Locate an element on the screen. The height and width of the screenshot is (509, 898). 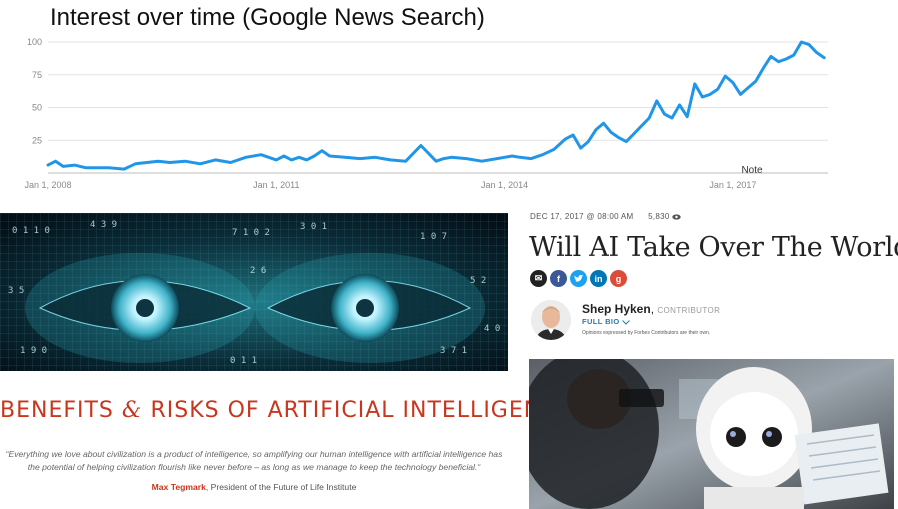
author-line: Shep Hyken, CONTRIBUTOR is located at coordinates (651, 309).